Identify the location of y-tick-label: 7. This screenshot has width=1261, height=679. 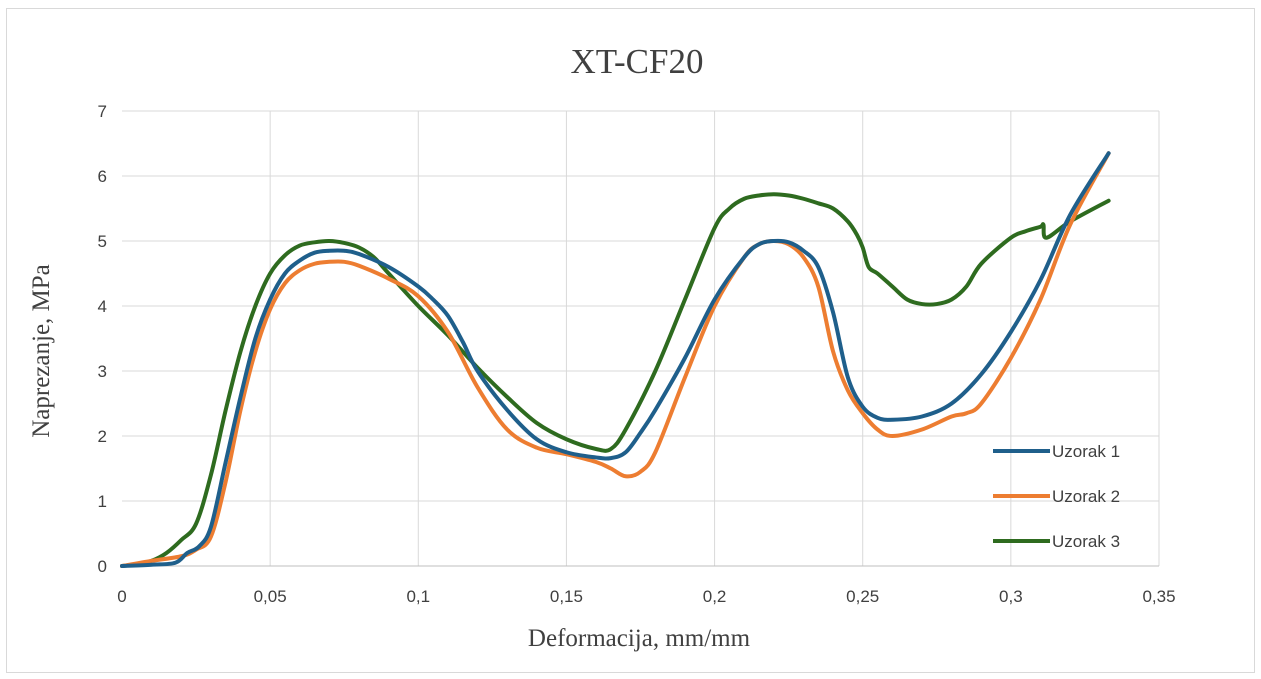
(102, 111).